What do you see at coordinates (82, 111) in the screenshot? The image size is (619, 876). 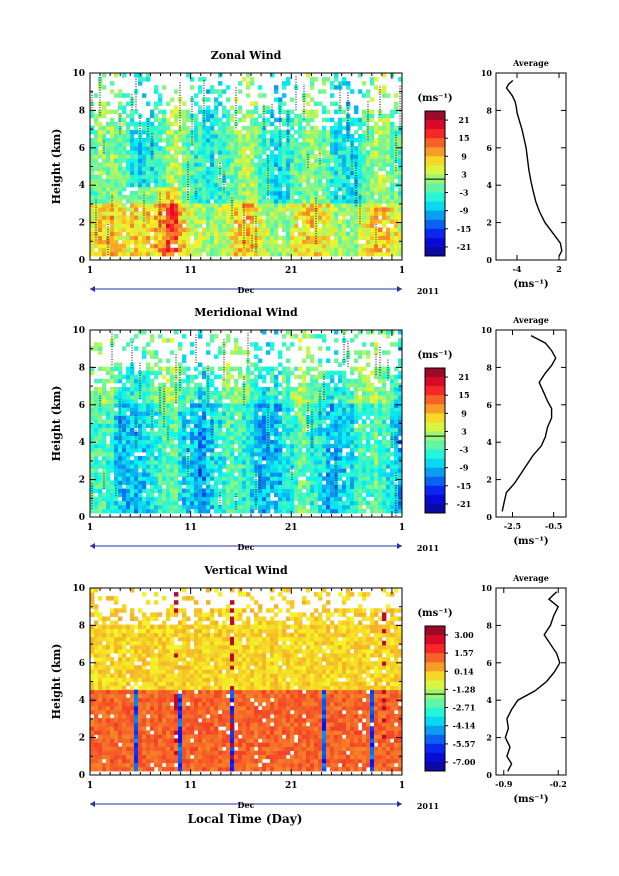 I see `y-tick-label: 8` at bounding box center [82, 111].